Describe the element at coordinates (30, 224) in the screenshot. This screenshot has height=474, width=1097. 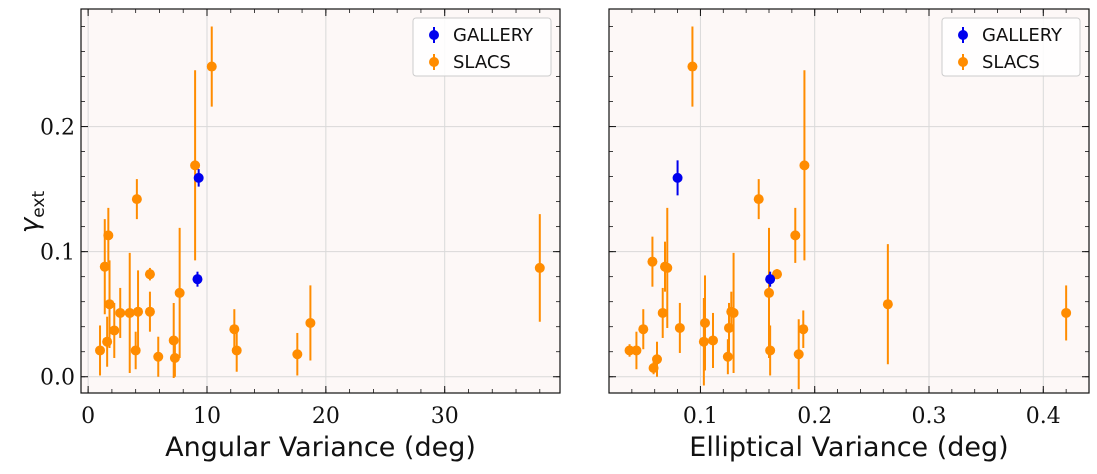
I see `y-axis-label-main: γ` at that location.